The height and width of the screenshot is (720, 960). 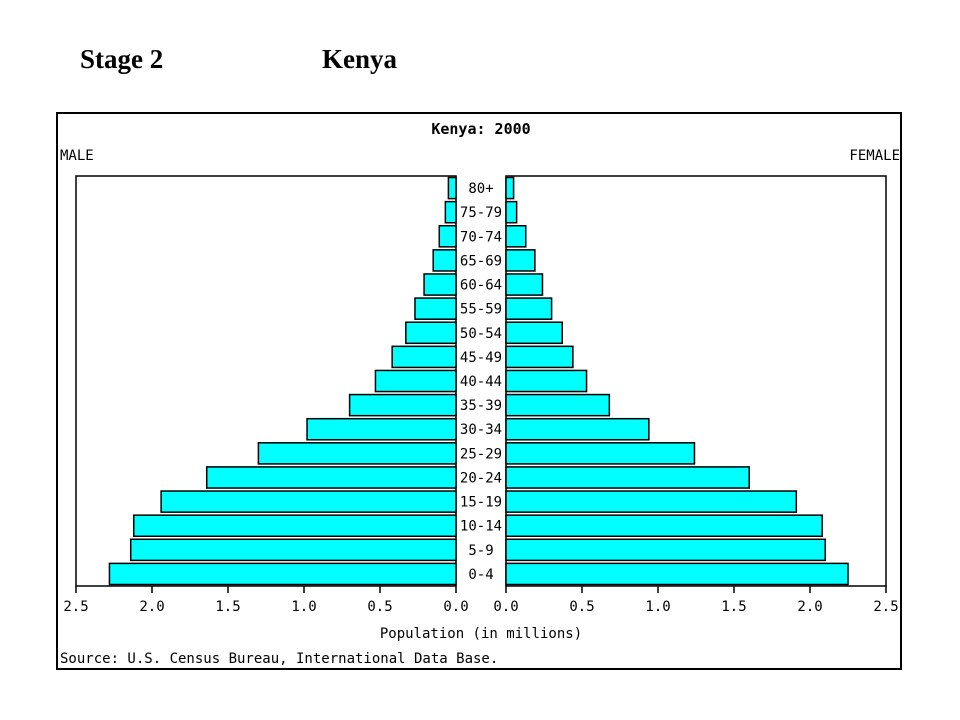 I want to click on age-group-label: 65-69, so click(x=481, y=261).